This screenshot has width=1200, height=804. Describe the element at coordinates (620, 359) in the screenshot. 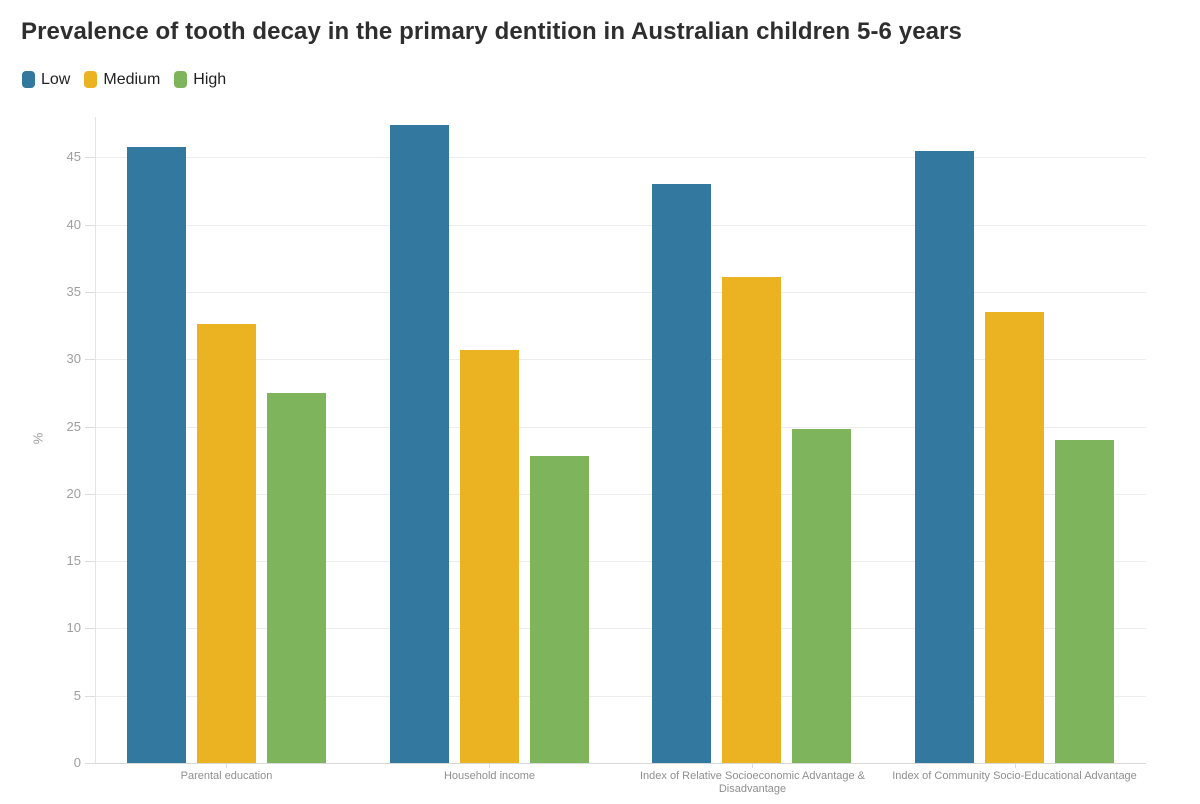

I see `gridline-y30` at that location.